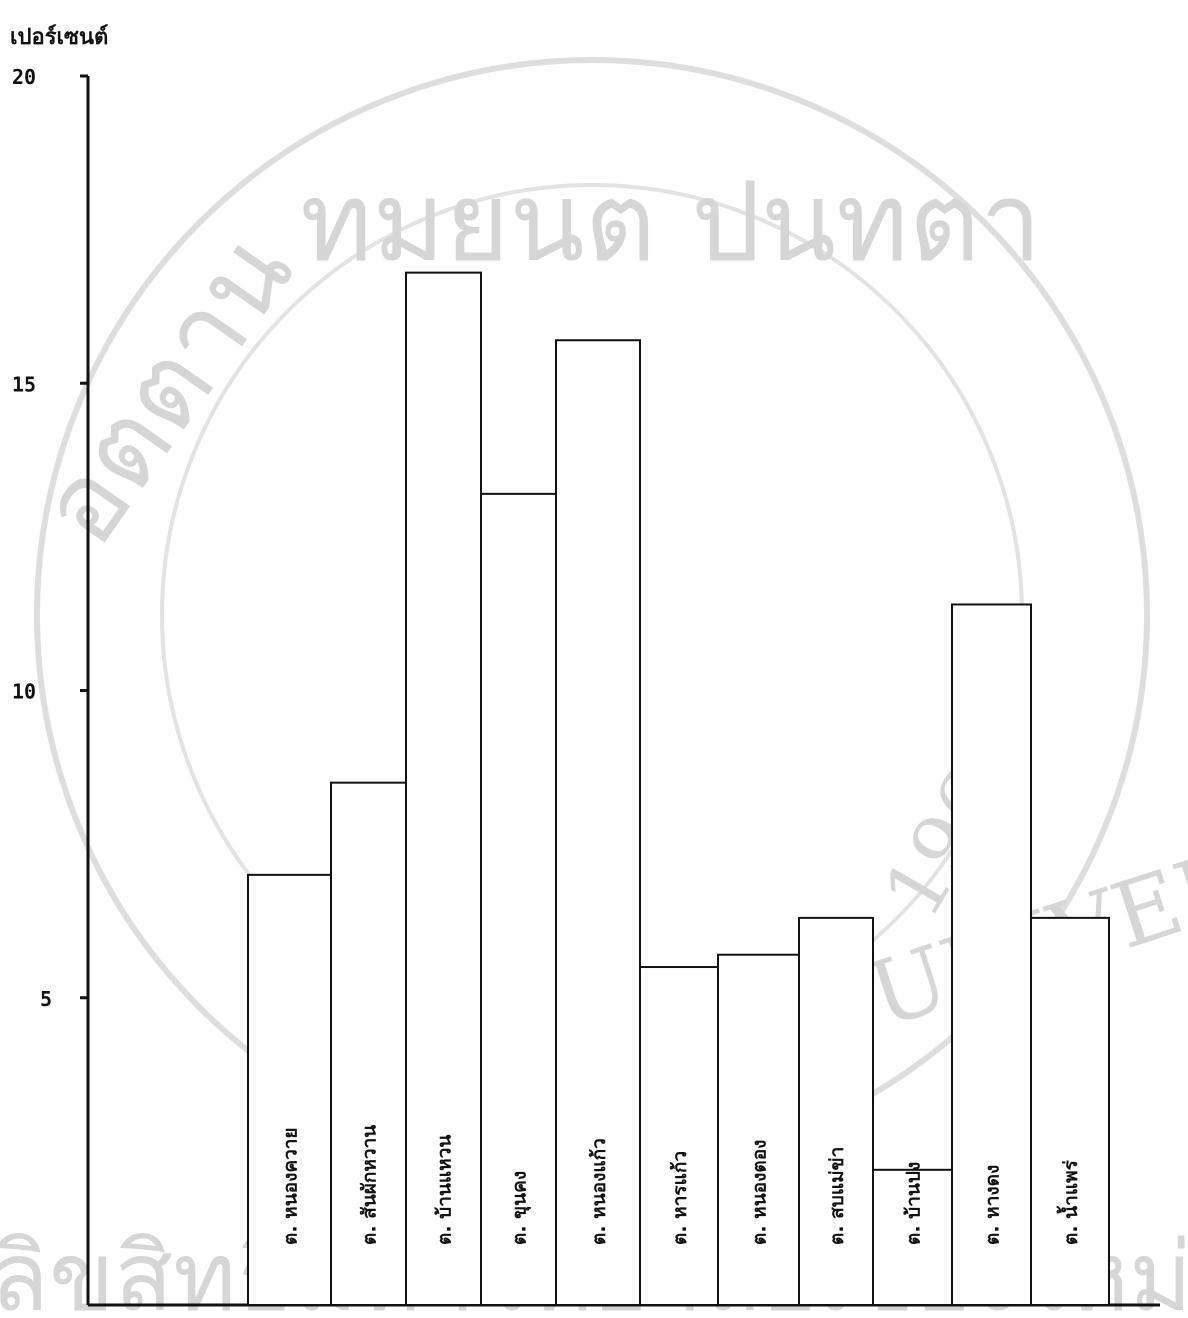  I want to click on bar-category-label: ต. หนองตอง, so click(760, 1192).